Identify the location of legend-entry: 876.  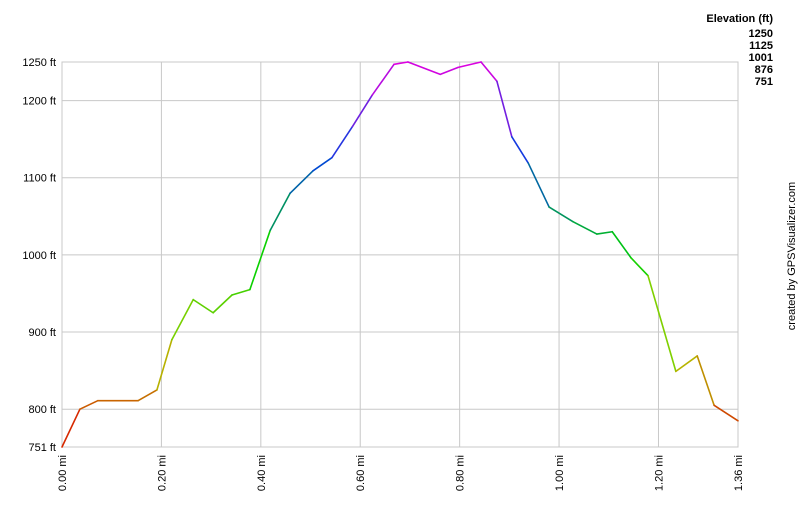
(764, 70).